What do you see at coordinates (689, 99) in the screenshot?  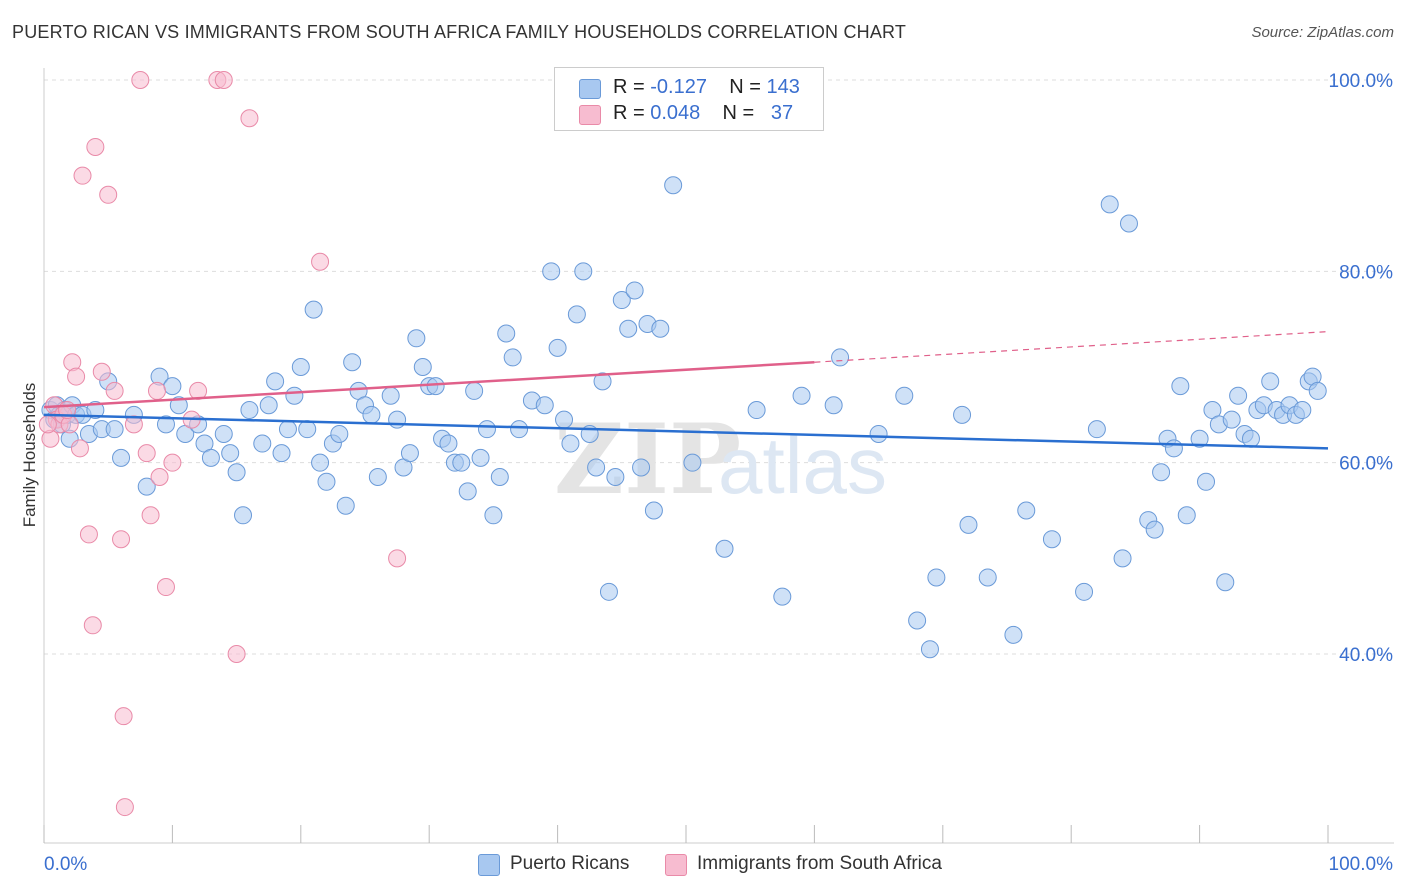 I see `correlation-legend: R = -0.127 N = 143 R = 0.048 N = 37` at bounding box center [689, 99].